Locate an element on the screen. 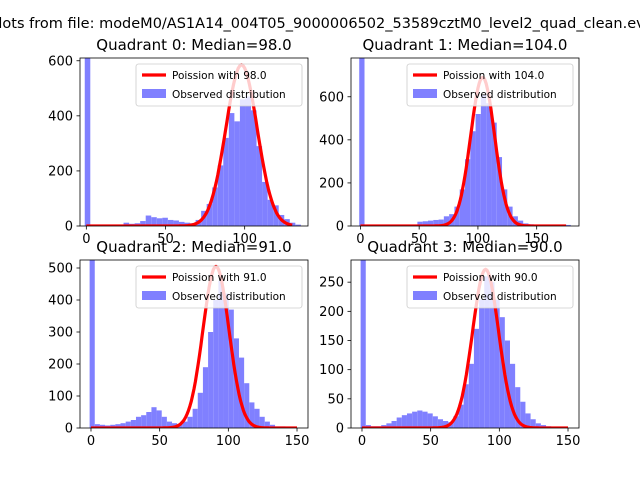 Image resolution: width=640 pixels, height=480 pixels. subplot-title: Quadrant 2: Median=91.0 is located at coordinates (193, 247).